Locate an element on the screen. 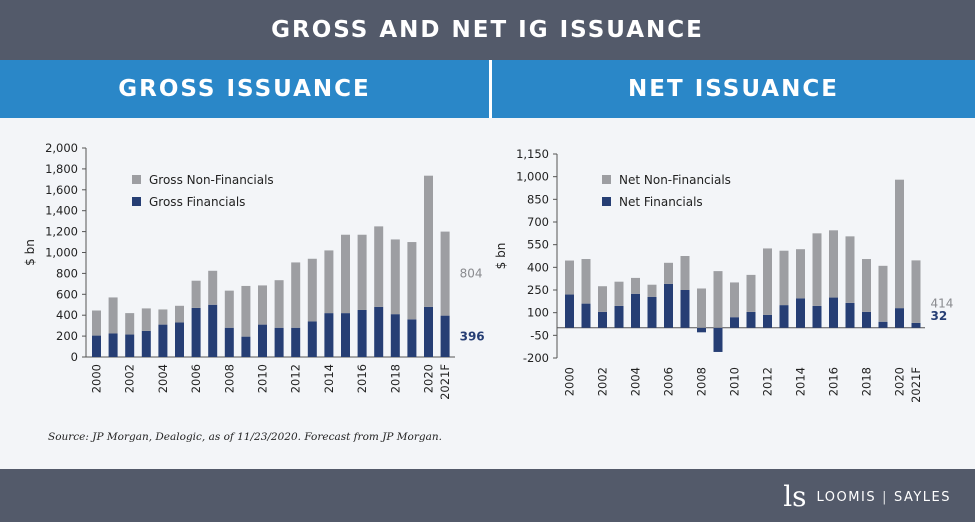  net-x-tick-label: 2016 is located at coordinates (834, 381).